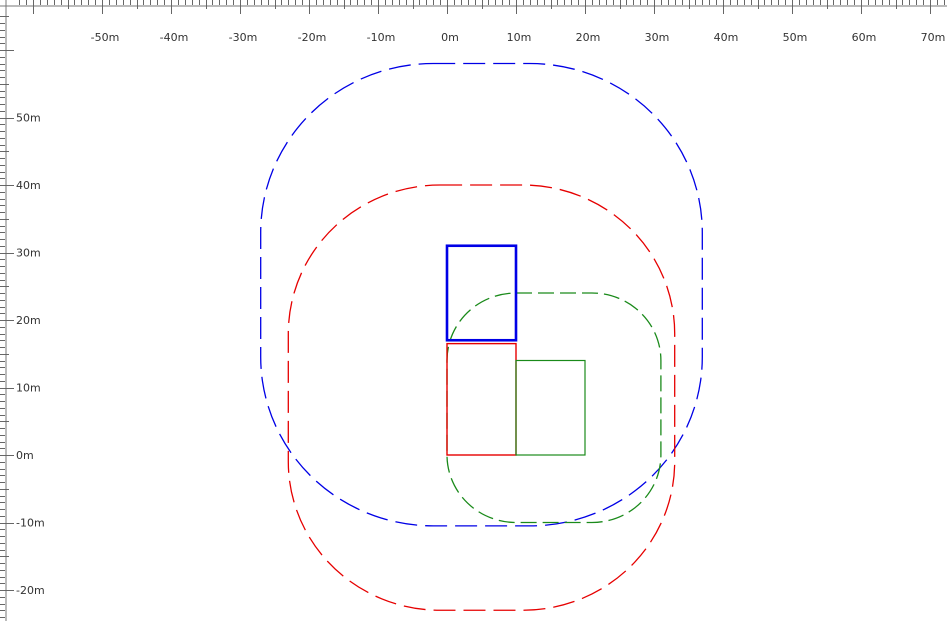 The image size is (947, 621). I want to click on red-box, so click(481, 399).